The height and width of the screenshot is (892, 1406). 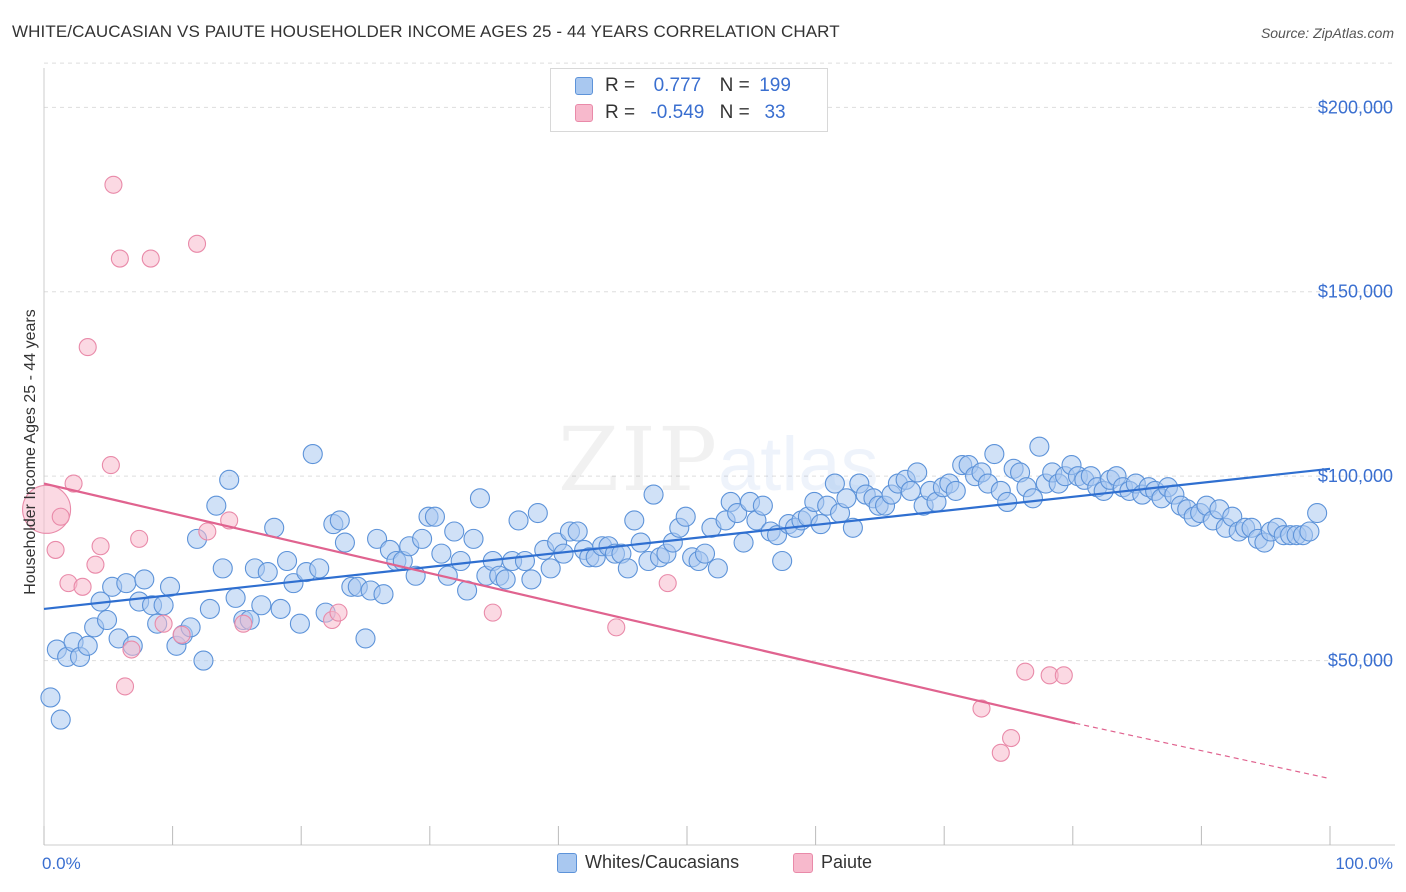 What do you see at coordinates (662, 862) in the screenshot?
I see `bottom-legend-label-whites: Whites/Caucasians` at bounding box center [662, 862].